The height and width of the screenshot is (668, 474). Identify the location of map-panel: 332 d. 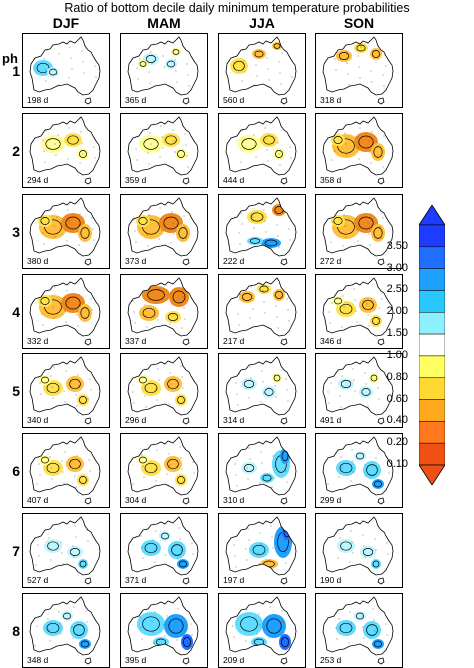
(66, 311).